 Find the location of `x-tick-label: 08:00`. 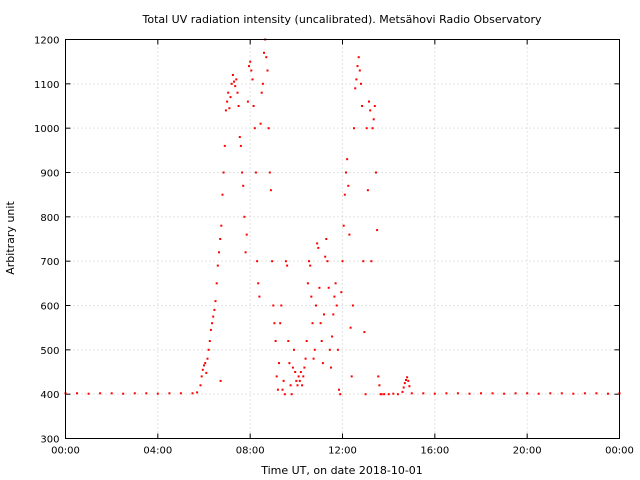

x-tick-label: 08:00 is located at coordinates (250, 451).